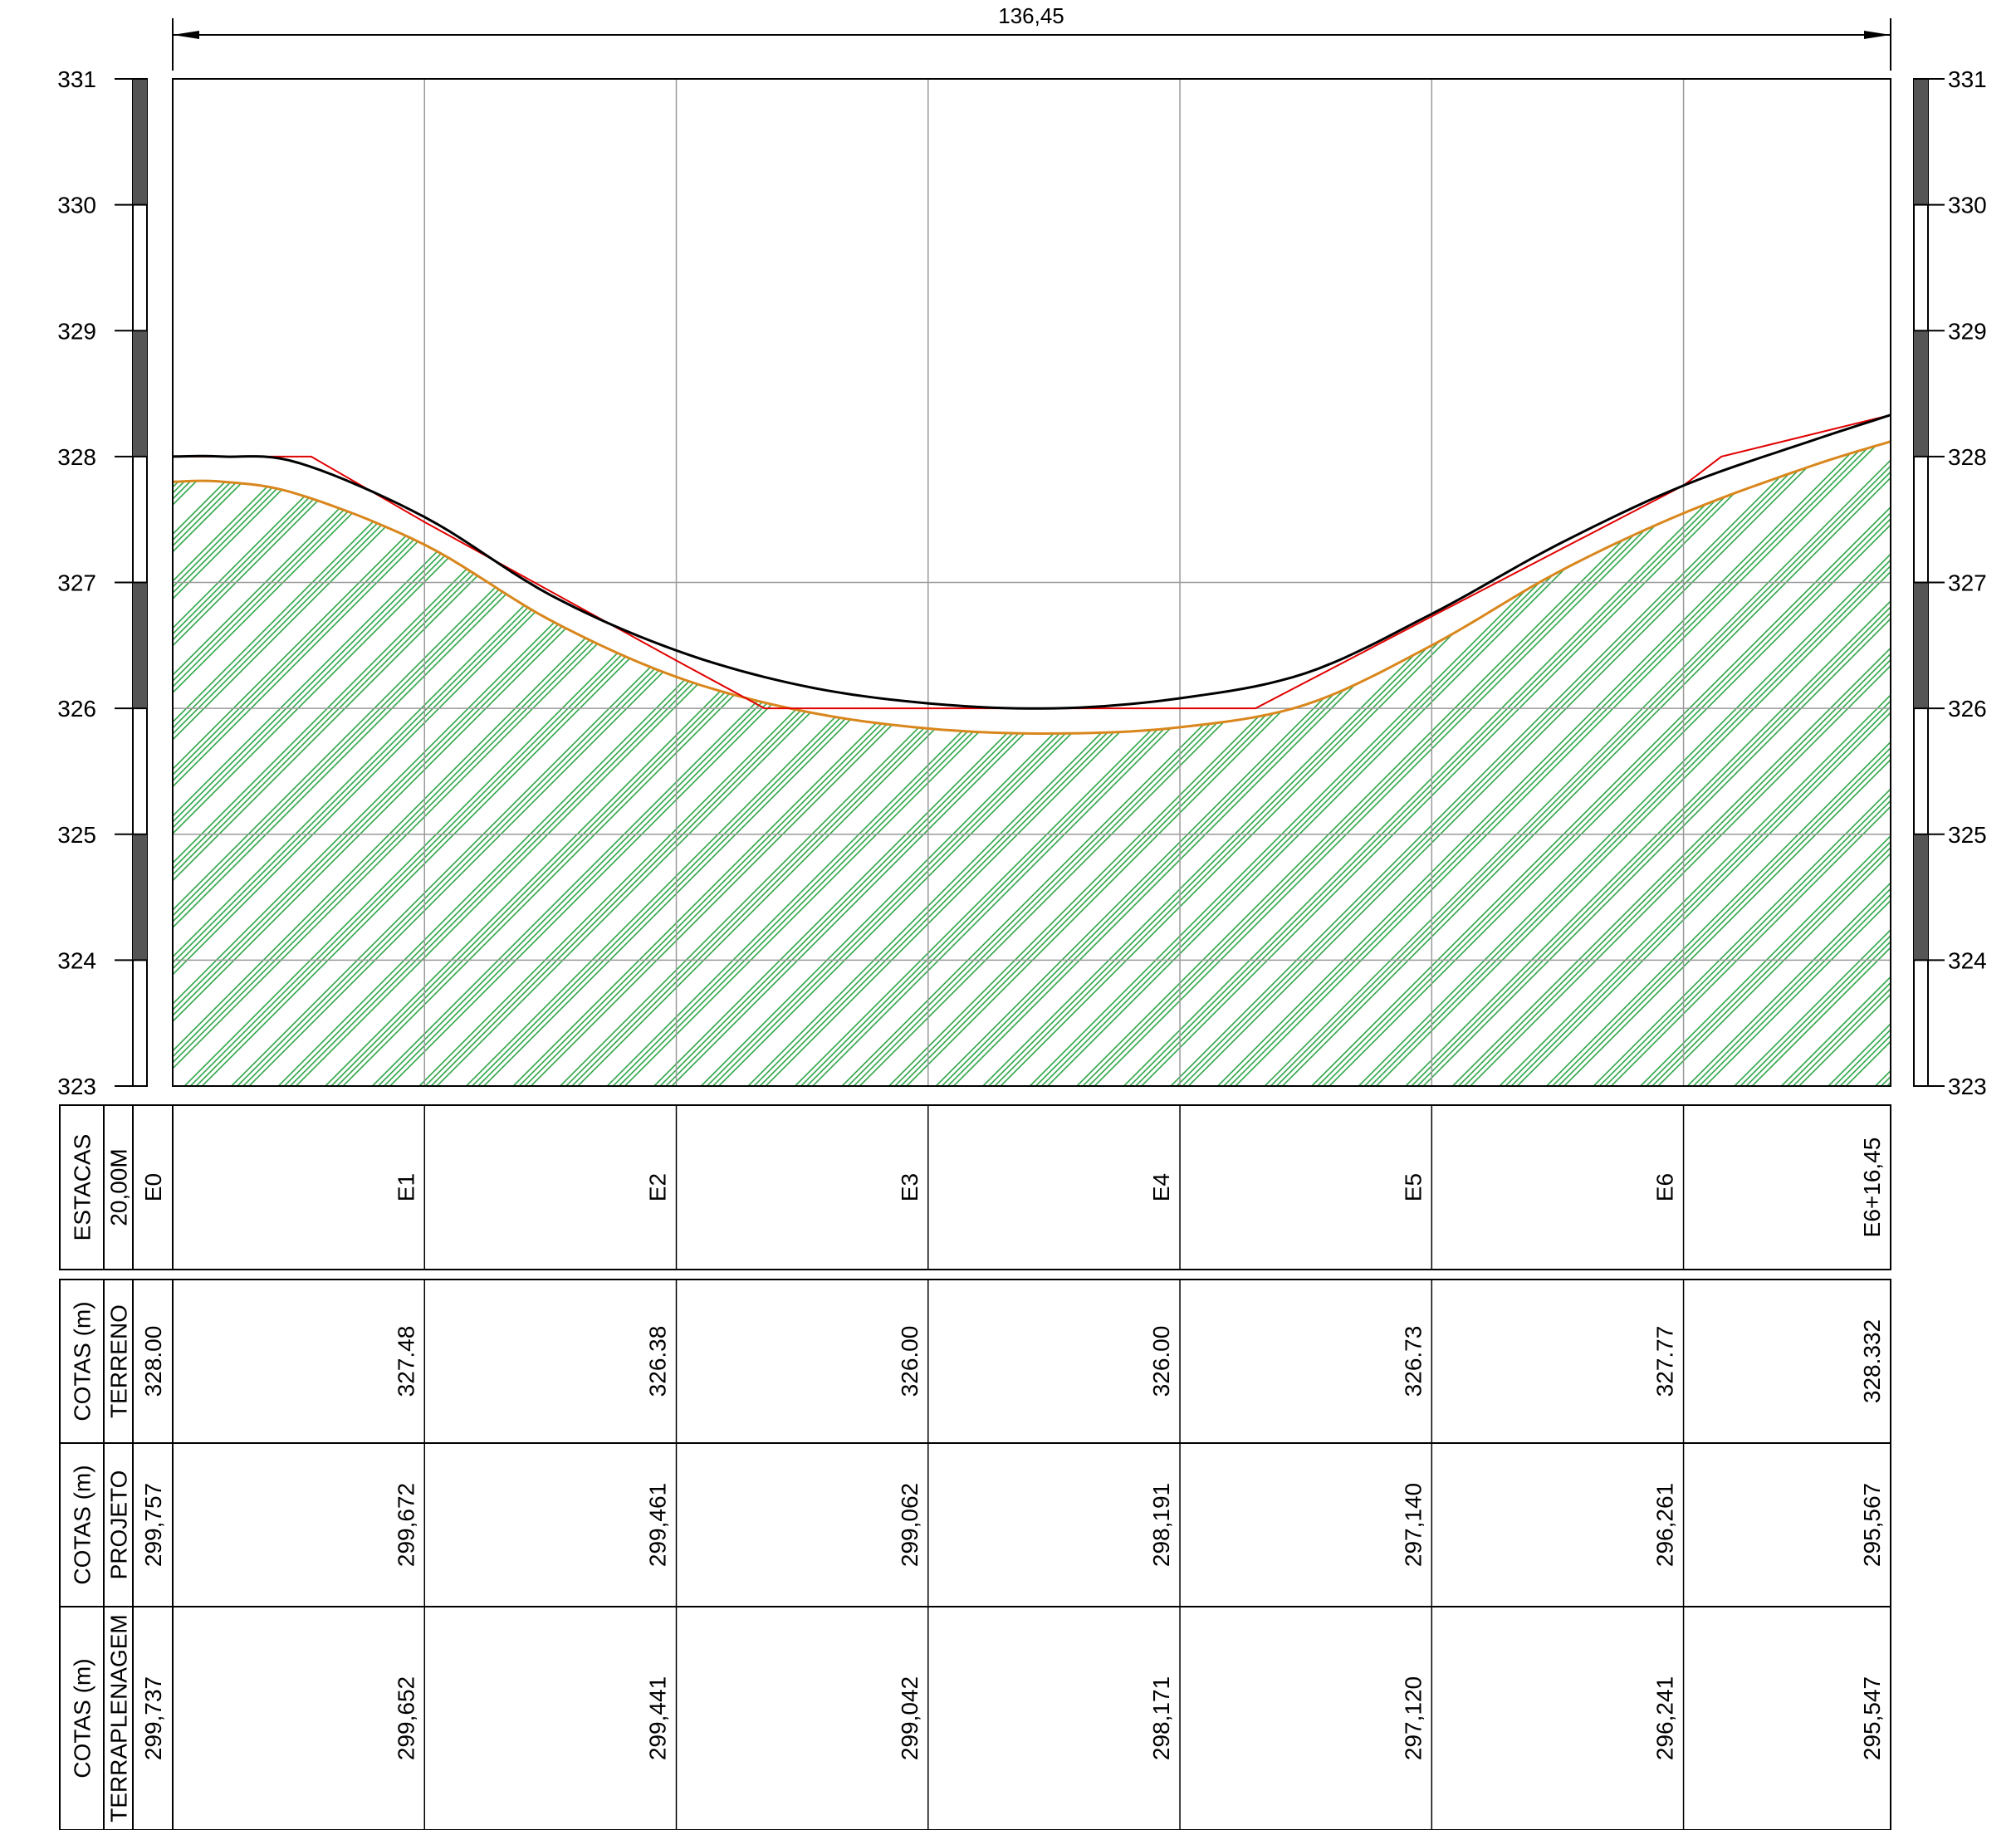 The image size is (2016, 1830). I want to click on table-cell-value: 295,567, so click(1872, 1525).